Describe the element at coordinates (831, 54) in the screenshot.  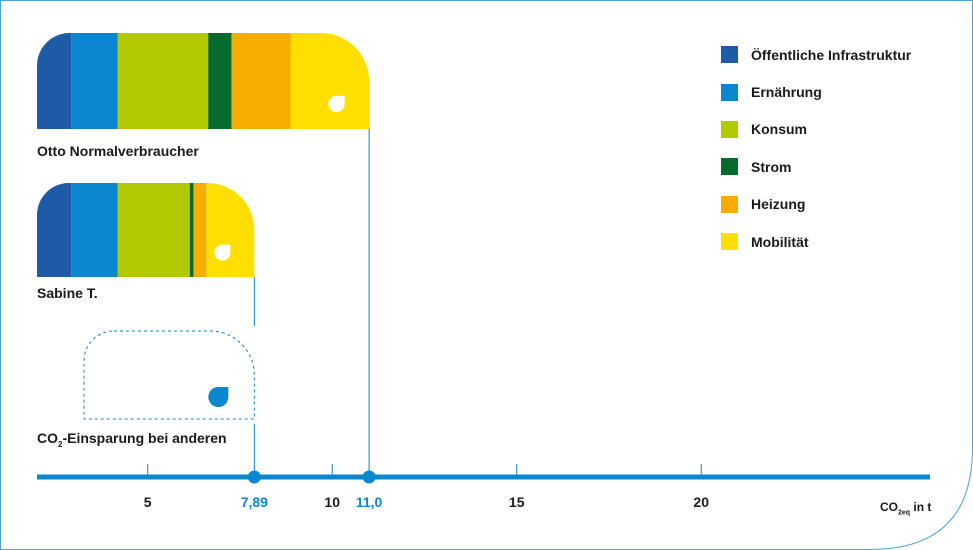
I see `legend-label: Öffentliche Infrastruktur` at that location.